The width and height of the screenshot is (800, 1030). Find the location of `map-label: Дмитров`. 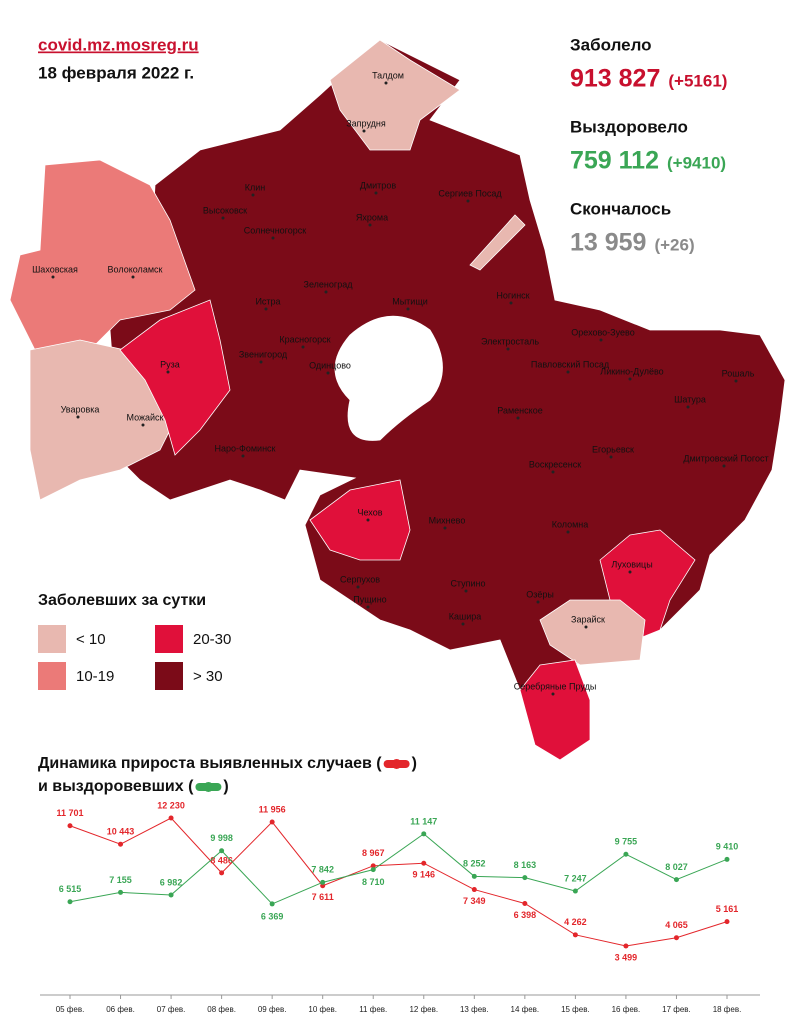

map-label: Дмитров is located at coordinates (378, 185).